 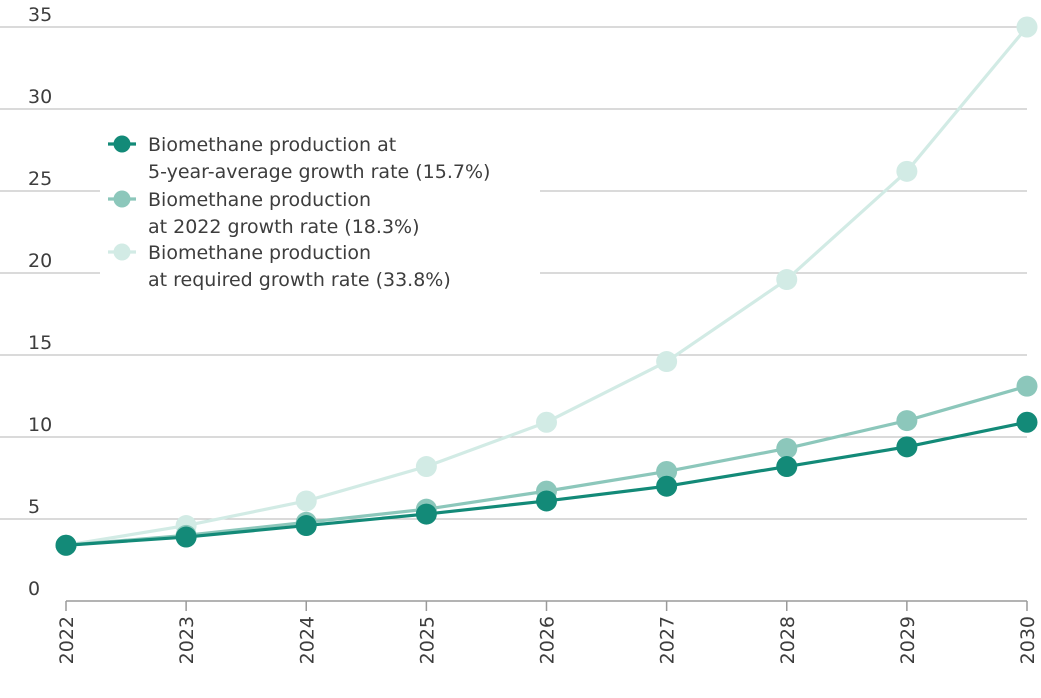 I want to click on legend-label: at 2022 growth rate (18.3%), so click(x=284, y=227).